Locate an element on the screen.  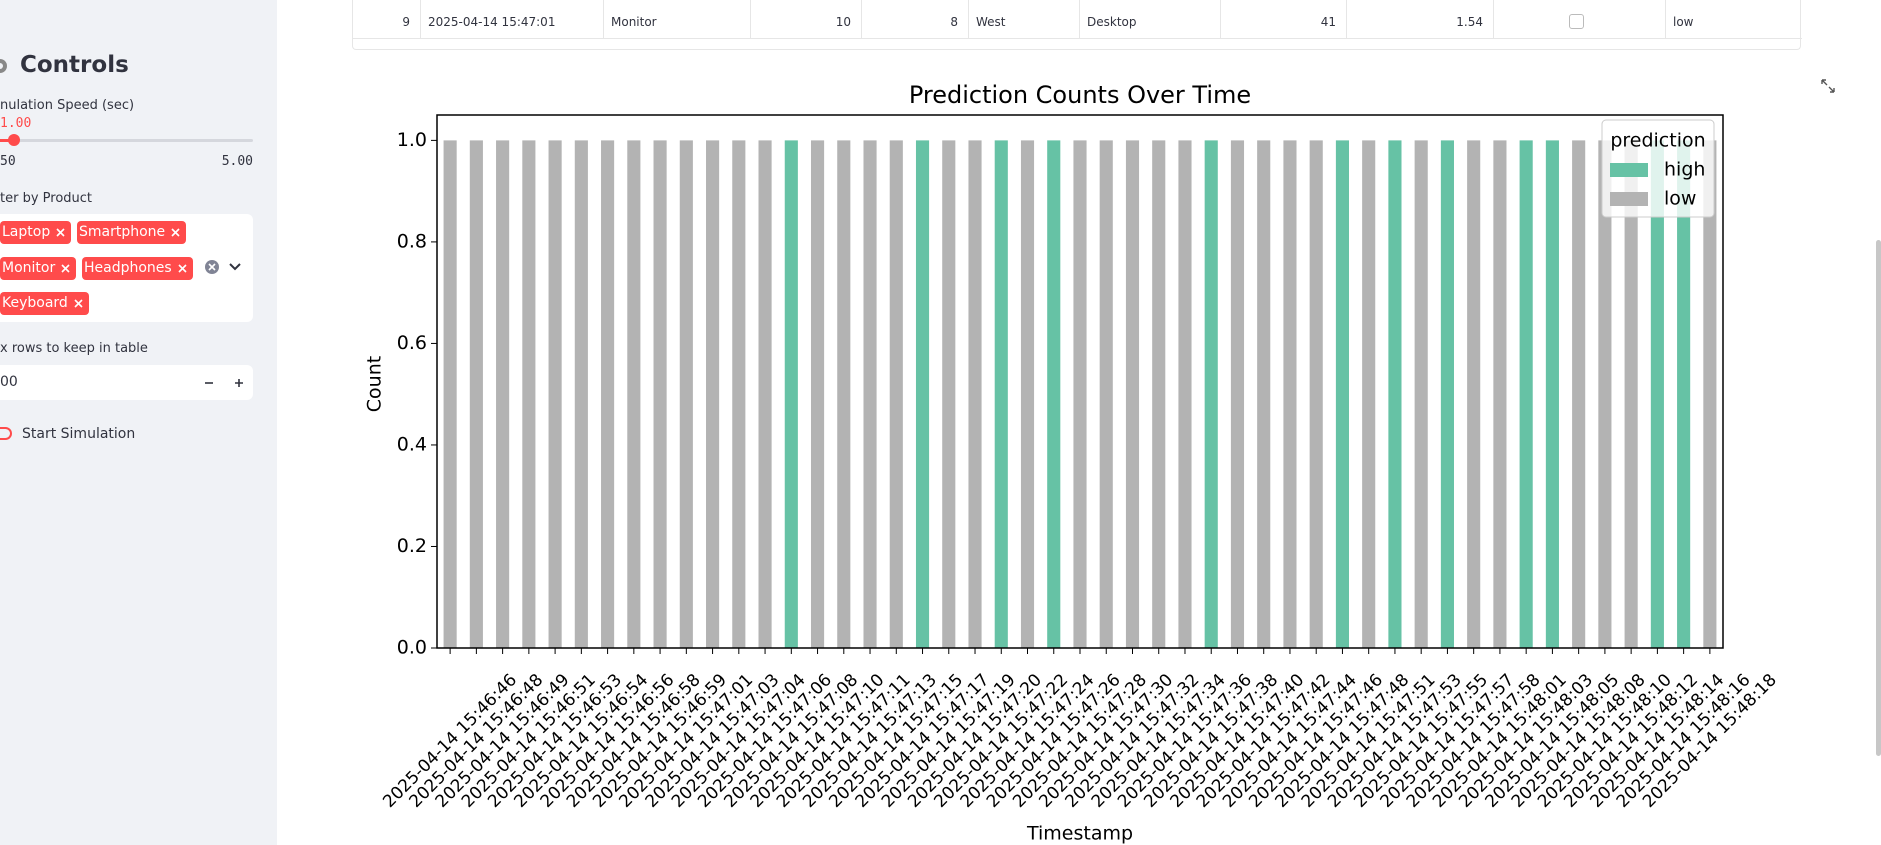
tag: Headphones is located at coordinates (137, 268).